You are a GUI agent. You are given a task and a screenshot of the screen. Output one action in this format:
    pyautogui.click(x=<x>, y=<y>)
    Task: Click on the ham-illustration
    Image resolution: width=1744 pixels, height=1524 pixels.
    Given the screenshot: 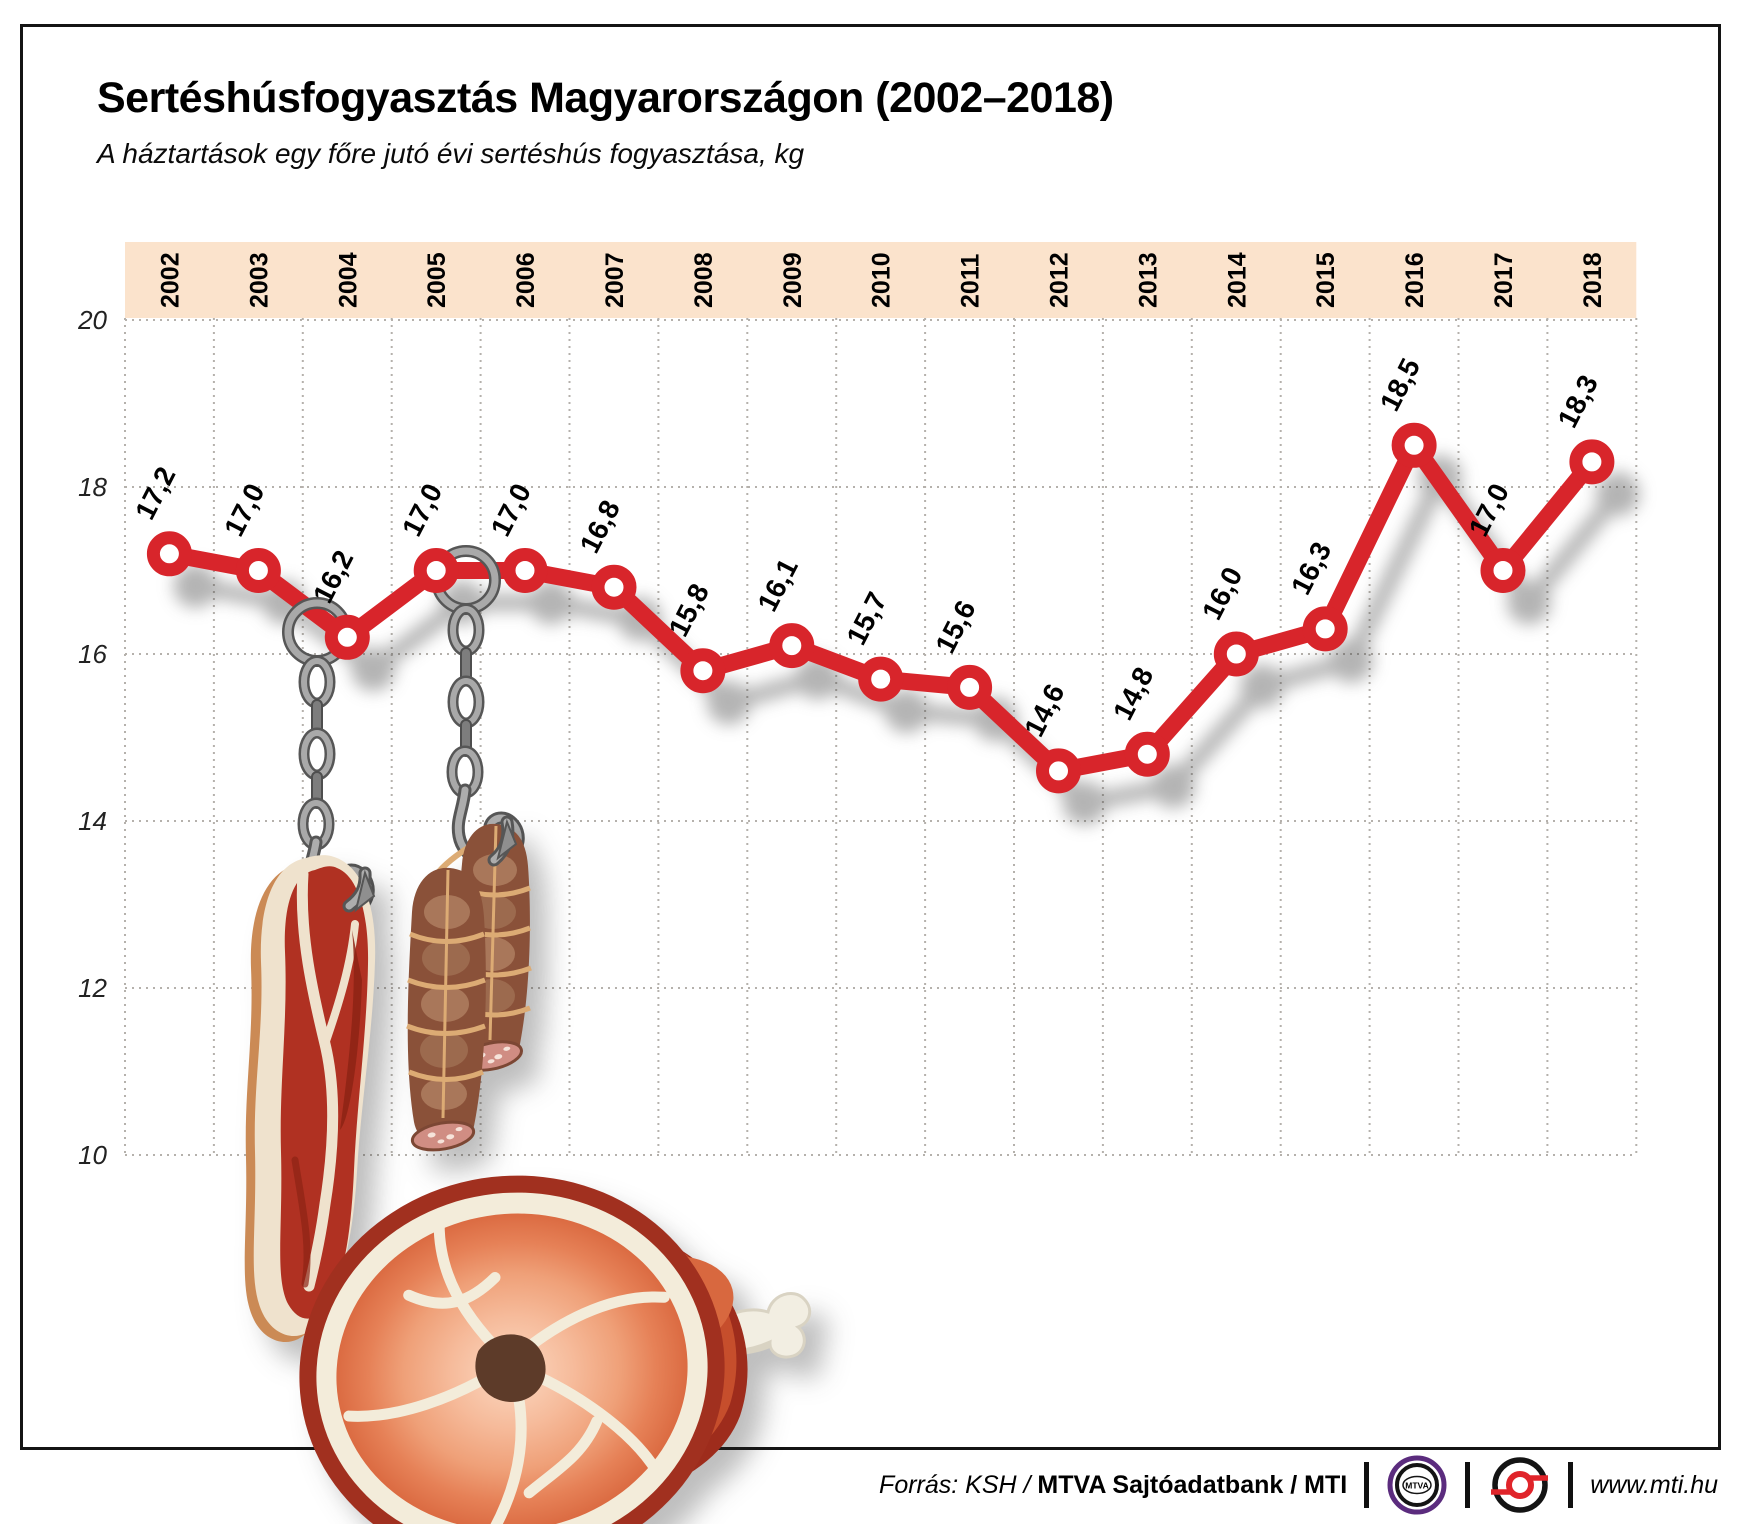 What is the action you would take?
    pyautogui.click(x=555, y=1349)
    